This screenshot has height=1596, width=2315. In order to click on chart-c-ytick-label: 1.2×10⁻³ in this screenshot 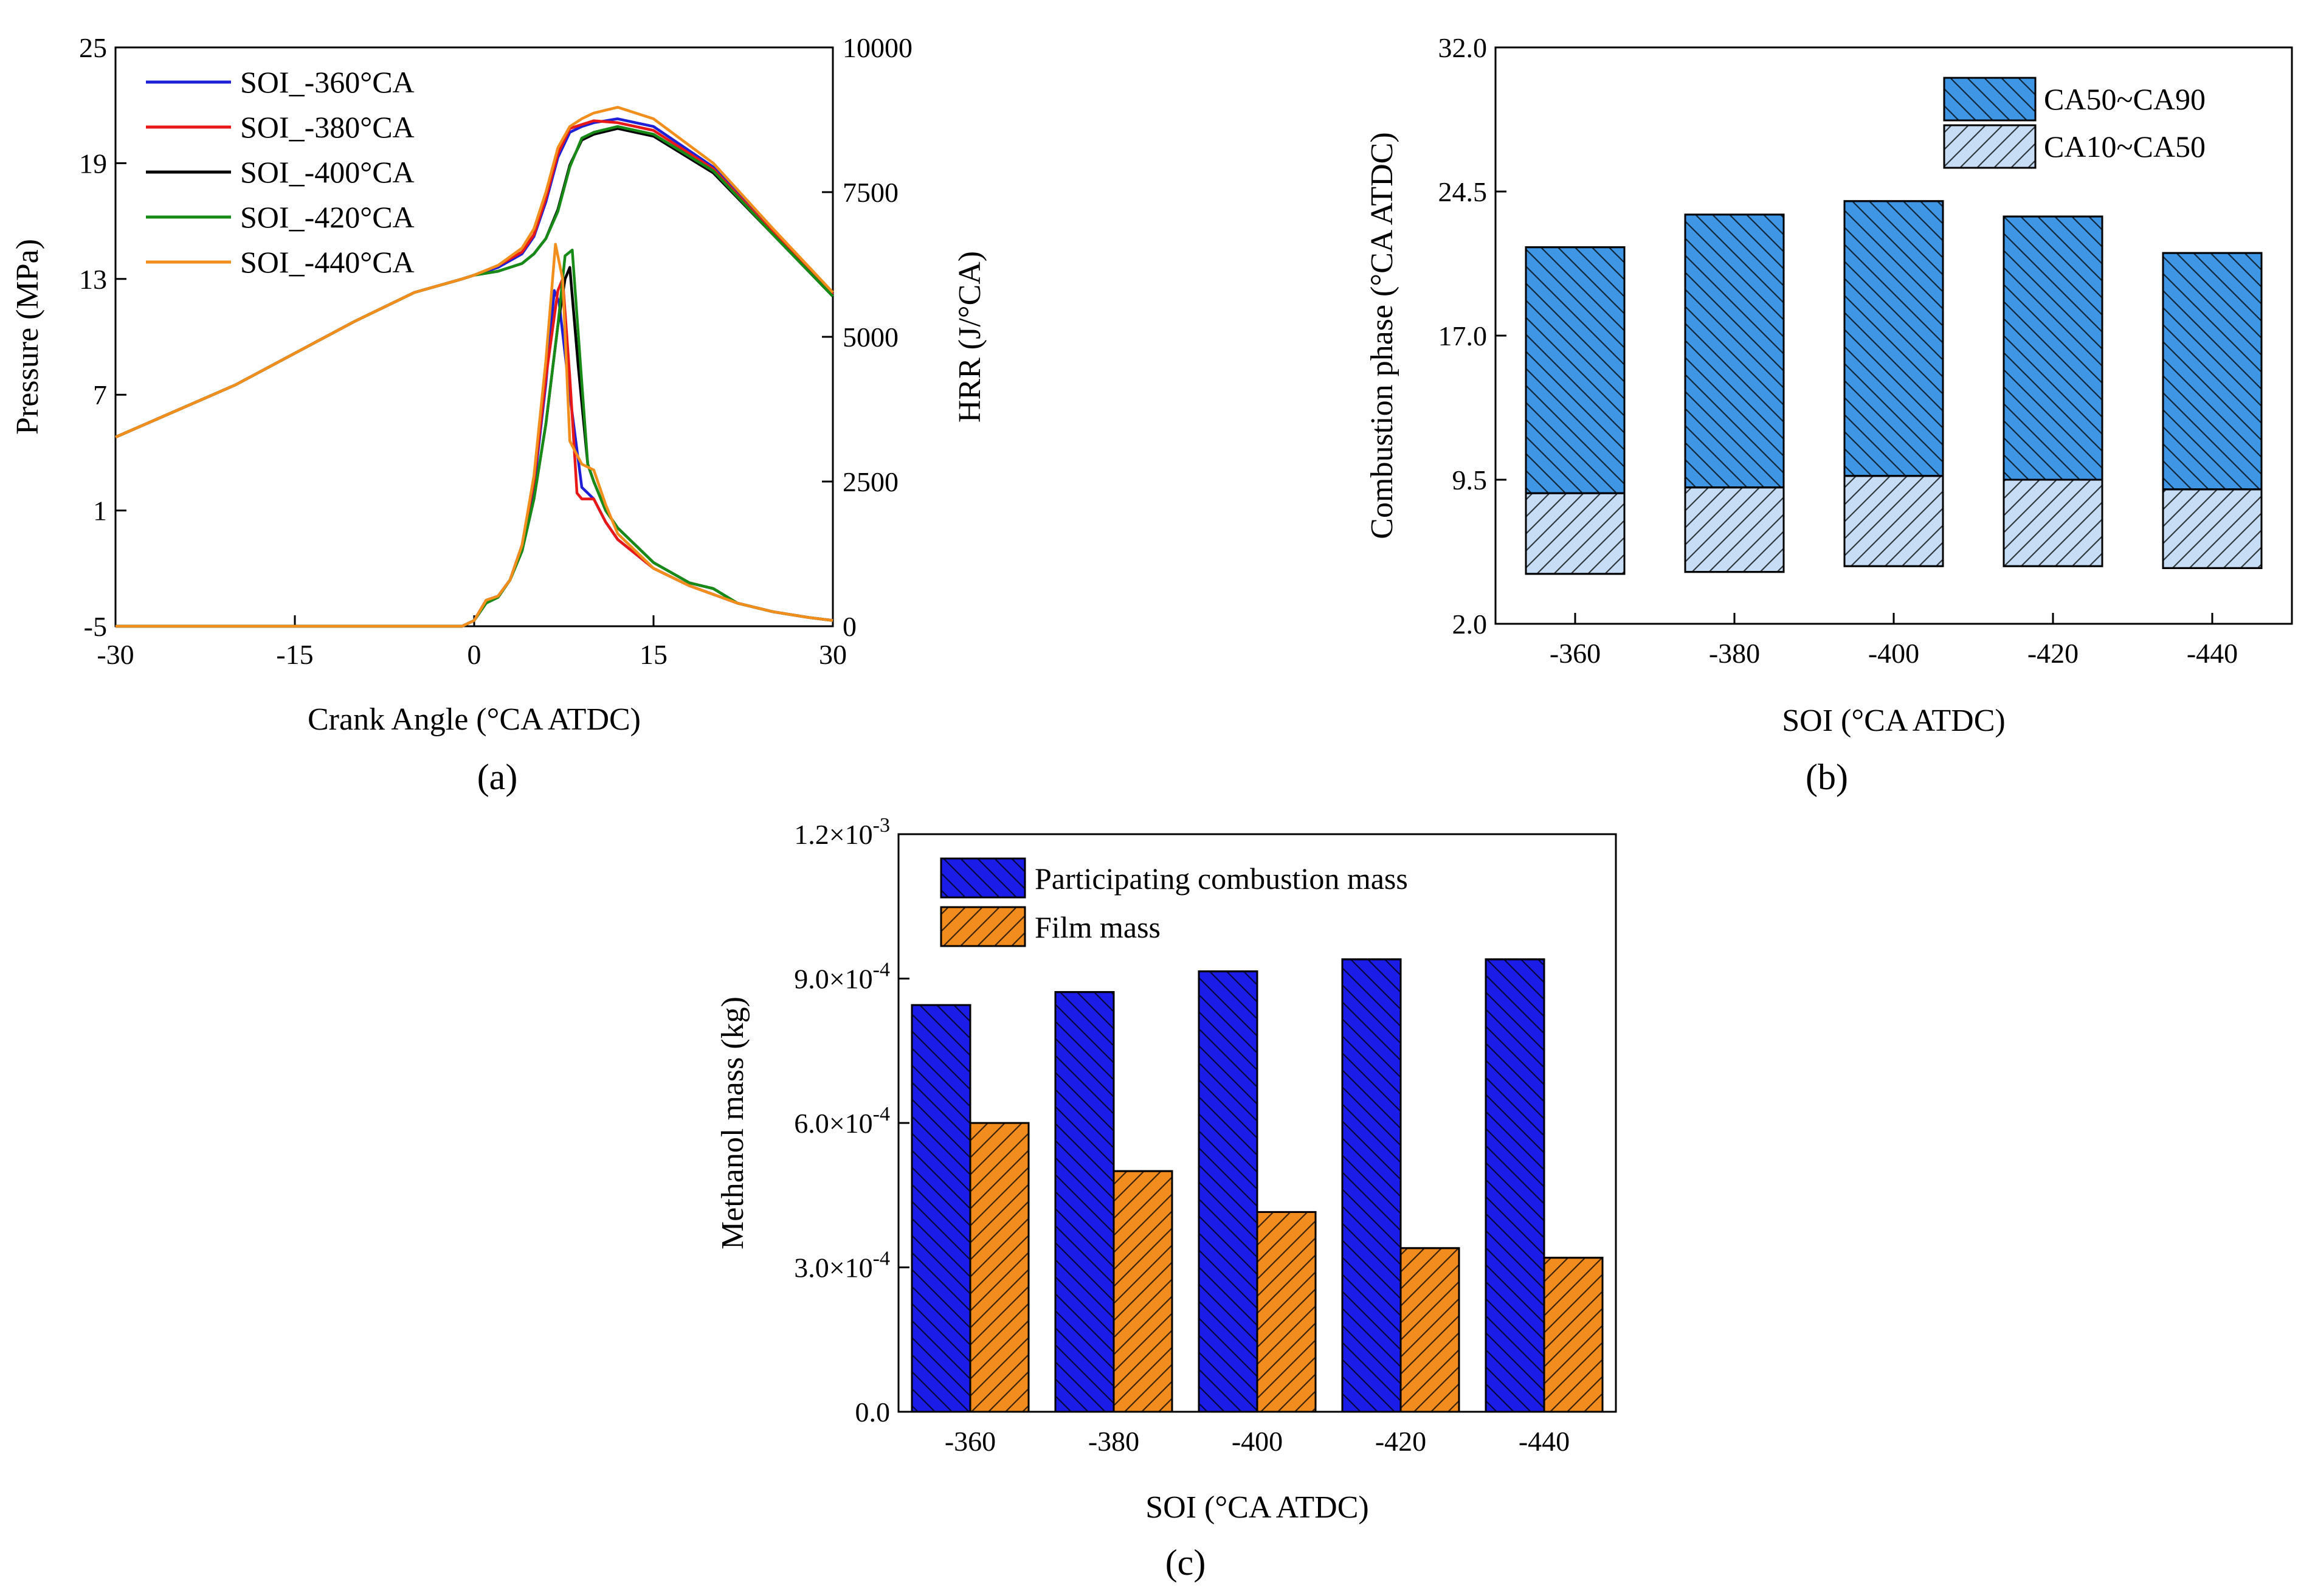, I will do `click(842, 832)`.